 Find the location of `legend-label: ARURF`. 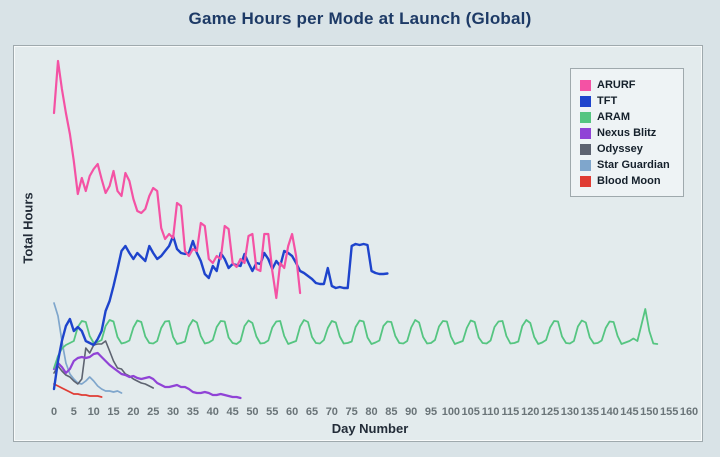

legend-label: ARURF is located at coordinates (616, 85).